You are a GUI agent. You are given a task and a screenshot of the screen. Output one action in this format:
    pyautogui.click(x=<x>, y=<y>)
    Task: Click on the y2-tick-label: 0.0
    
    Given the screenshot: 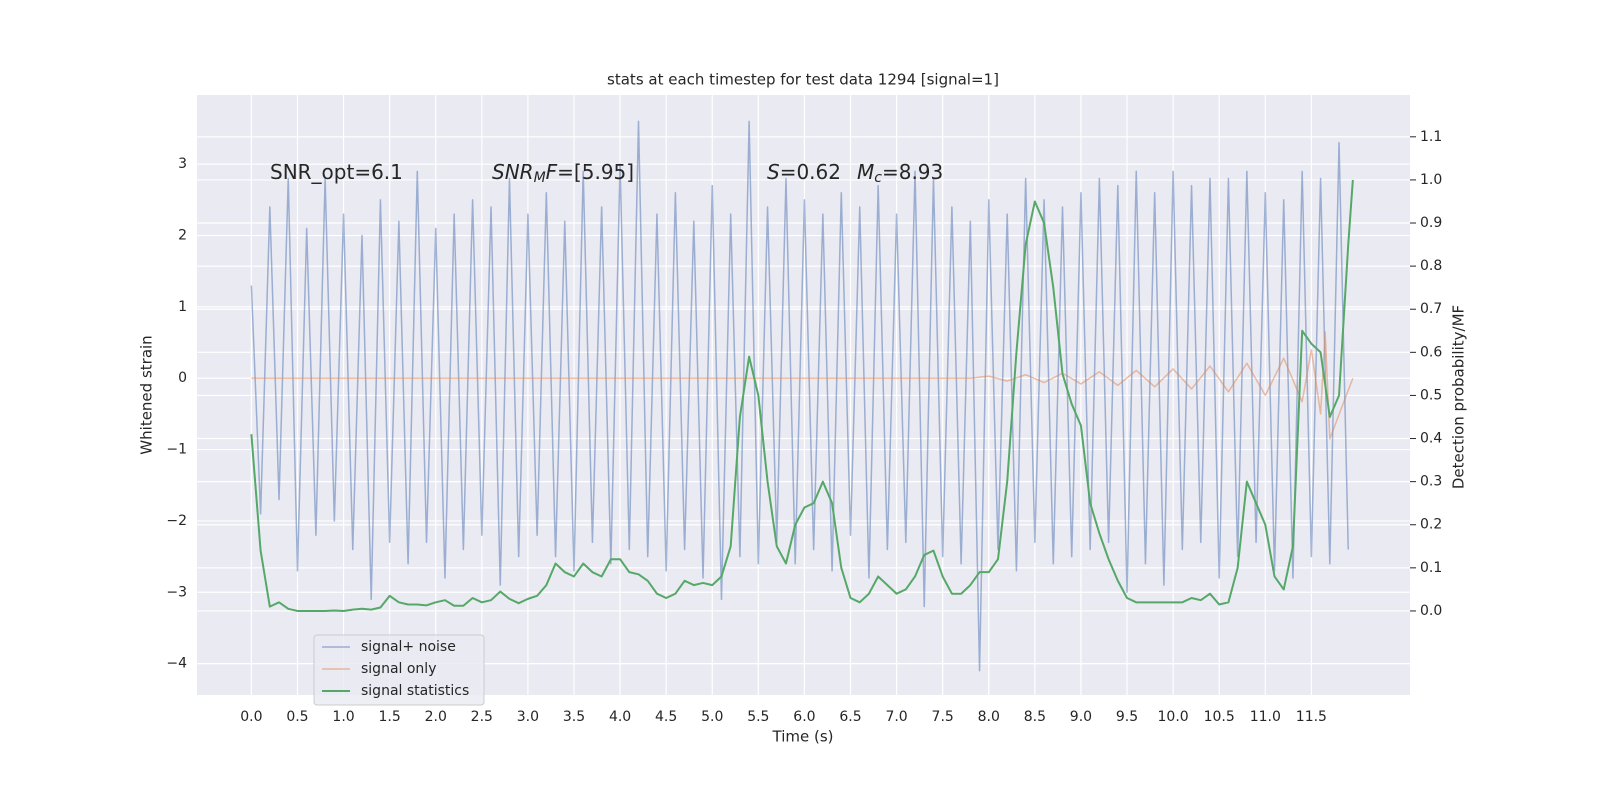 What is the action you would take?
    pyautogui.click(x=1431, y=611)
    